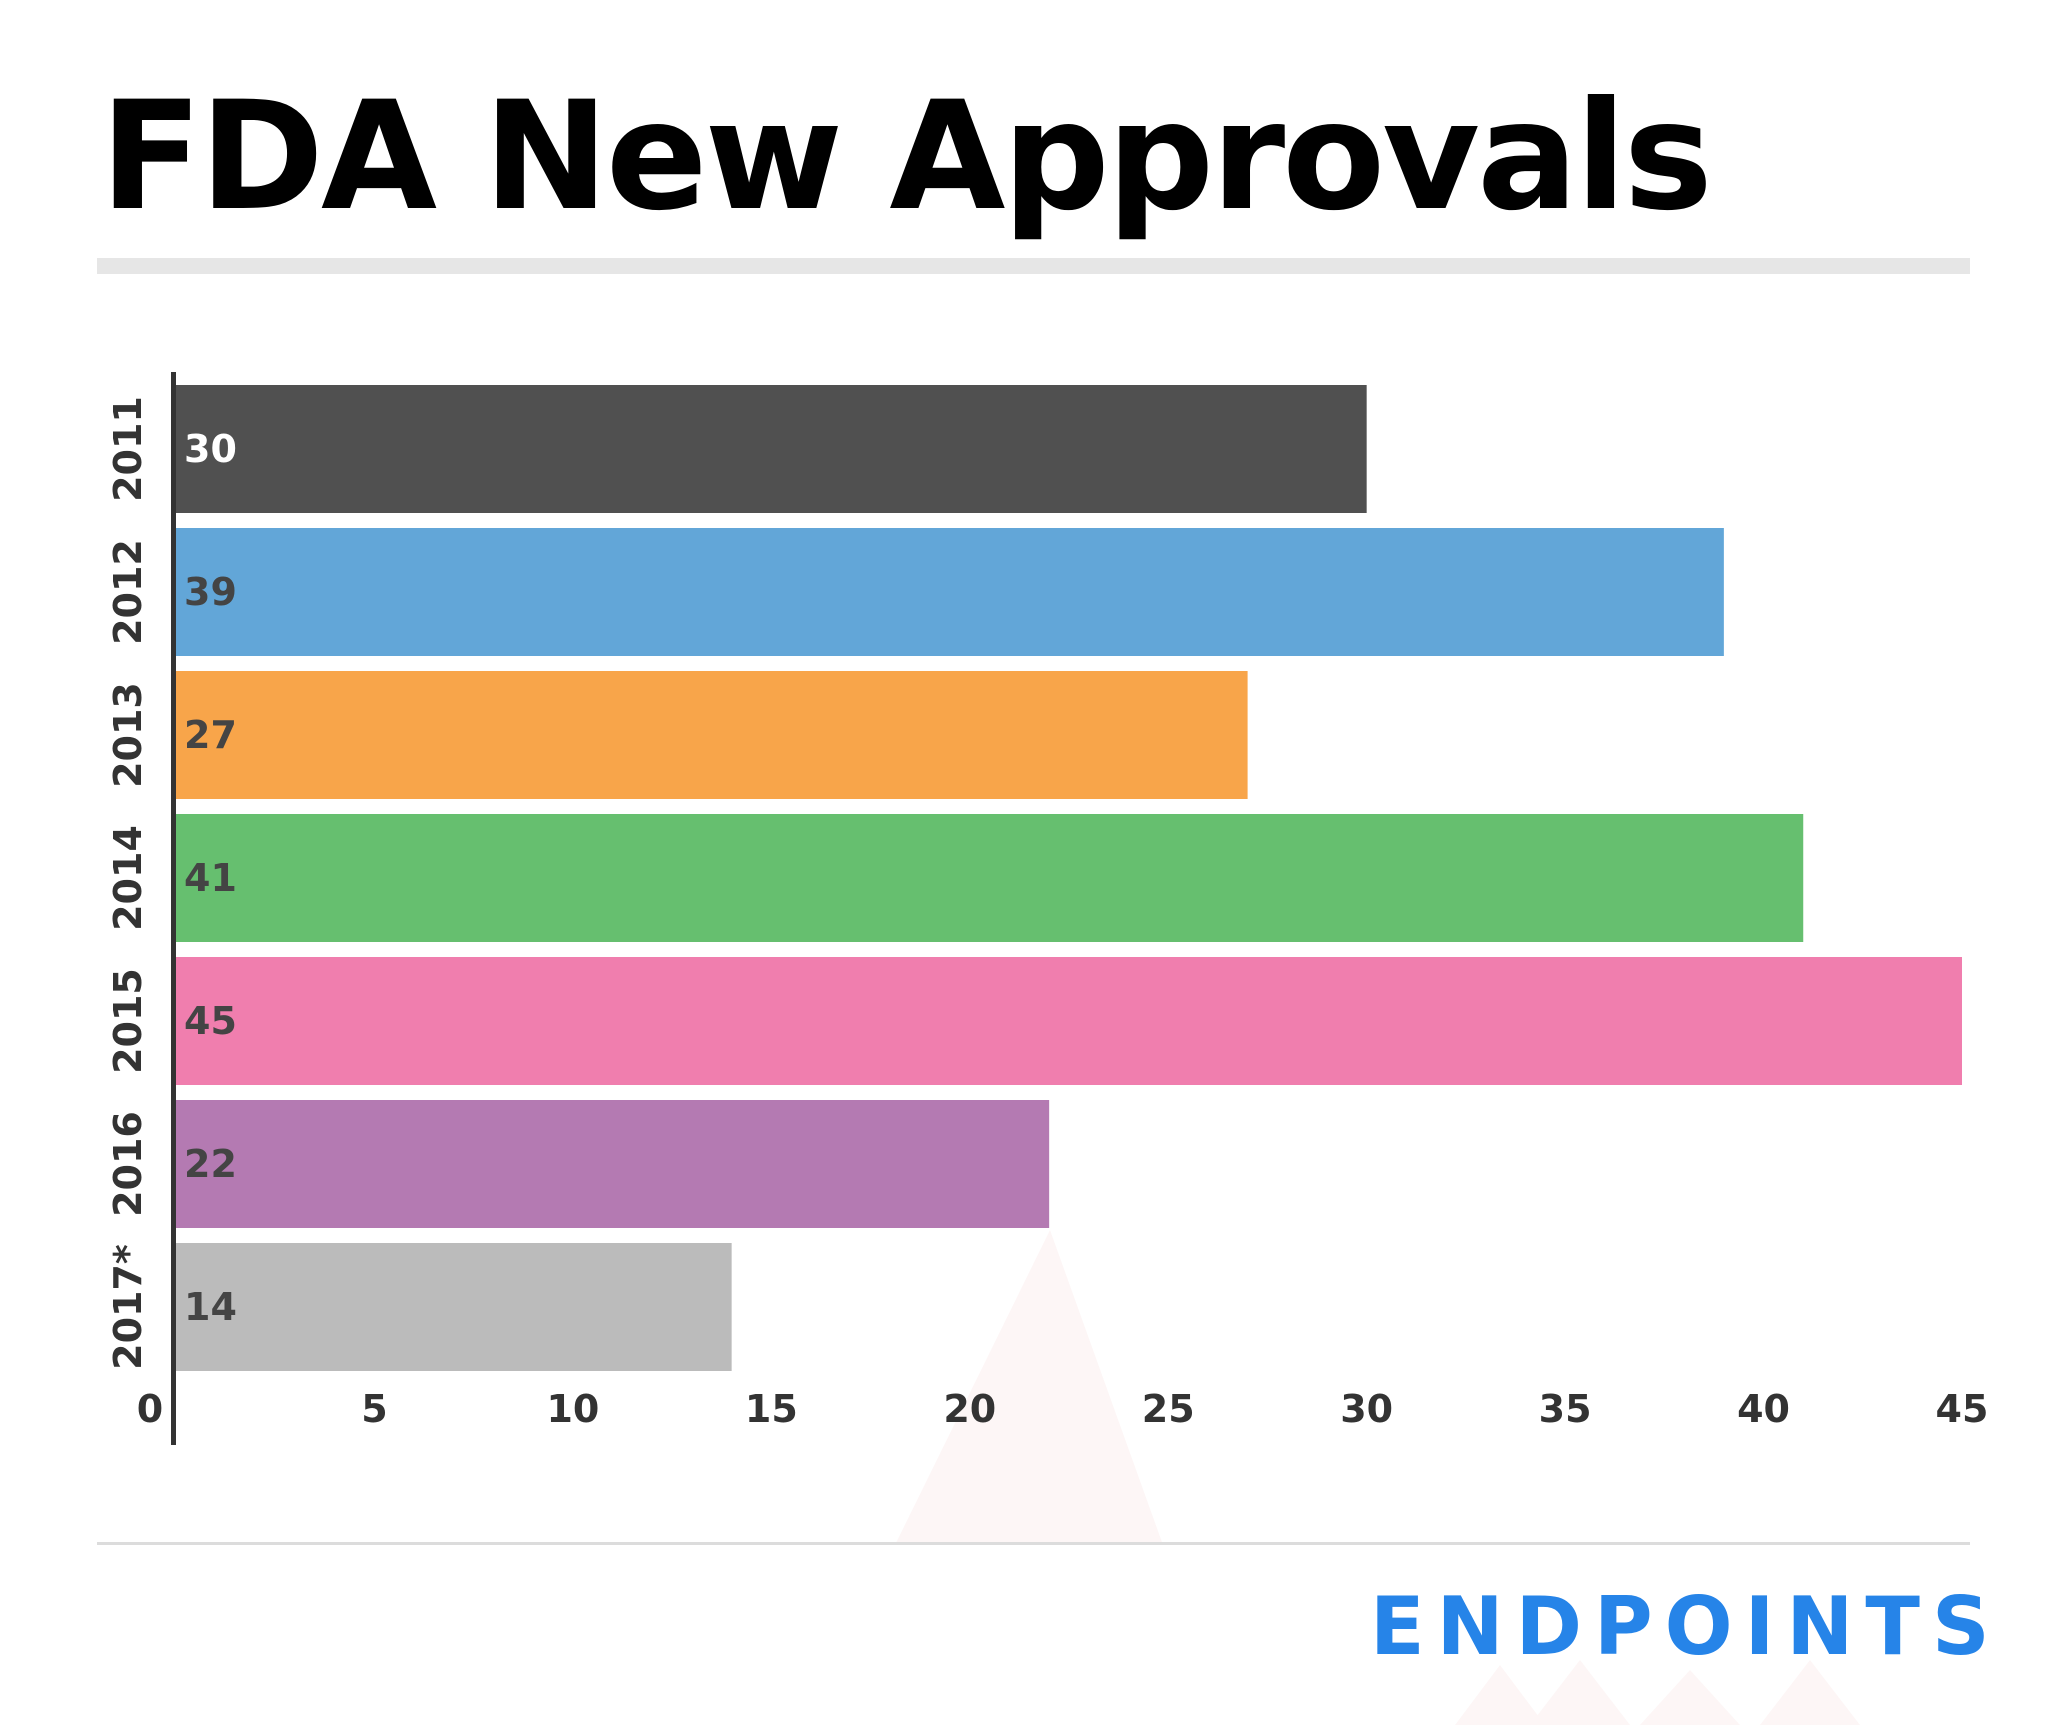 Image resolution: width=2048 pixels, height=1725 pixels. Describe the element at coordinates (454, 1307) in the screenshot. I see `bar-2017` at that location.